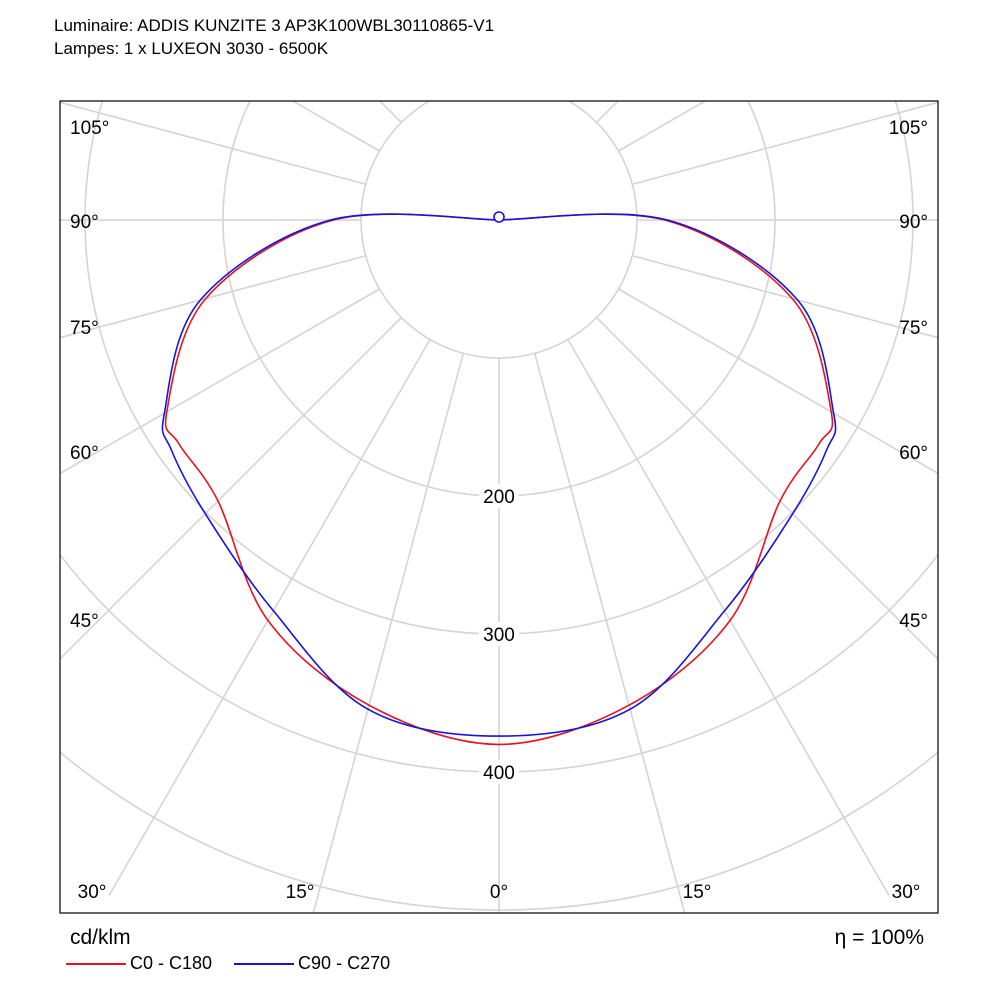 The height and width of the screenshot is (1000, 1000). I want to click on efficiency-label: η = 100%, so click(879, 937).